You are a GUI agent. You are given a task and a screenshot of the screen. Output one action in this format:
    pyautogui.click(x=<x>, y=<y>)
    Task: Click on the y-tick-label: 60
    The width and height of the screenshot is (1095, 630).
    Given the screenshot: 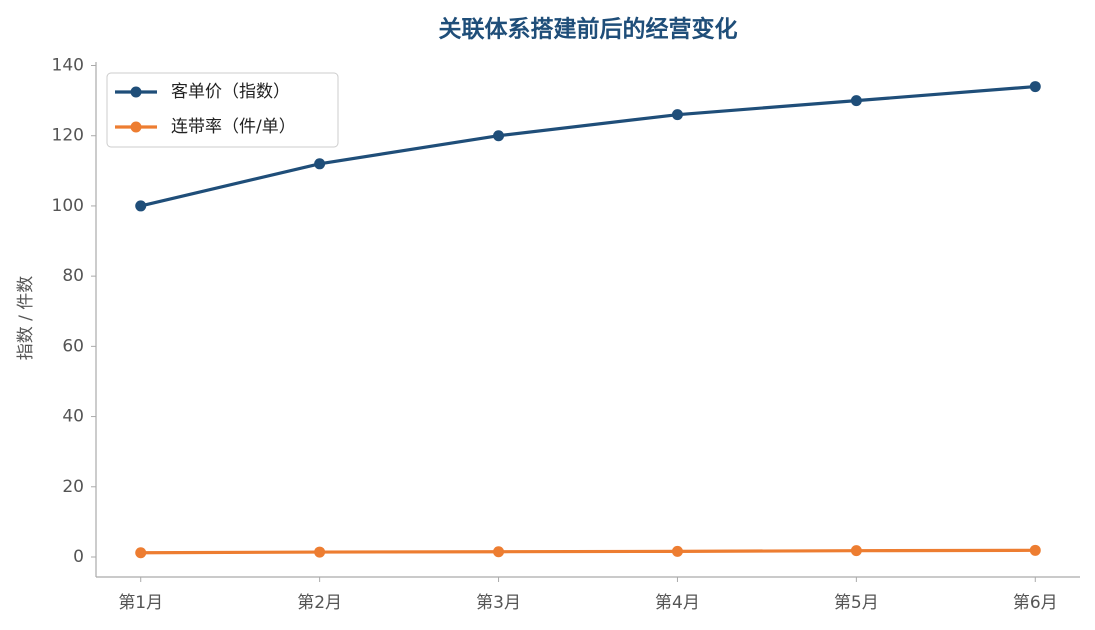 What is the action you would take?
    pyautogui.click(x=73, y=346)
    